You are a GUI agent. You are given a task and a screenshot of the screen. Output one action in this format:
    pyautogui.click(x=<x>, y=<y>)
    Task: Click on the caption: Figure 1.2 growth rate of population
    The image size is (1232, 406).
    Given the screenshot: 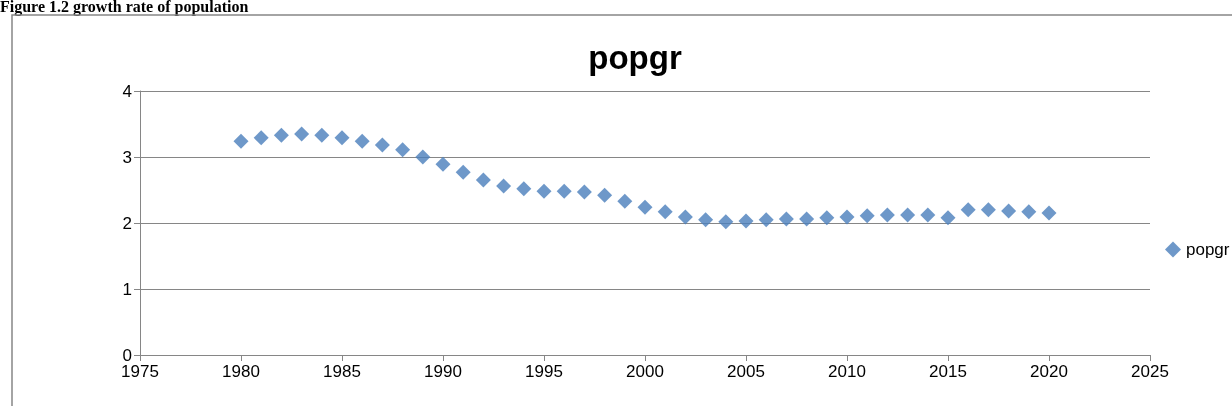 What is the action you would take?
    pyautogui.click(x=124, y=8)
    